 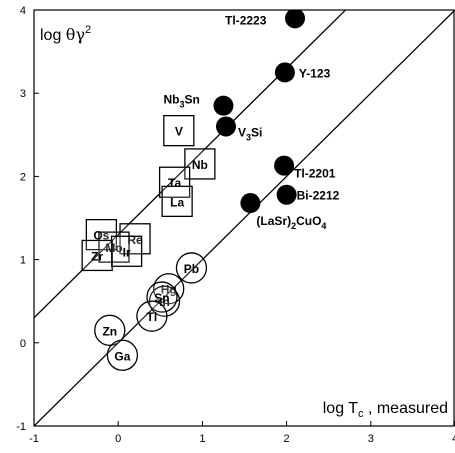 What do you see at coordinates (291, 222) in the screenshot?
I see `point-label: (LaSr)2CuO4` at bounding box center [291, 222].